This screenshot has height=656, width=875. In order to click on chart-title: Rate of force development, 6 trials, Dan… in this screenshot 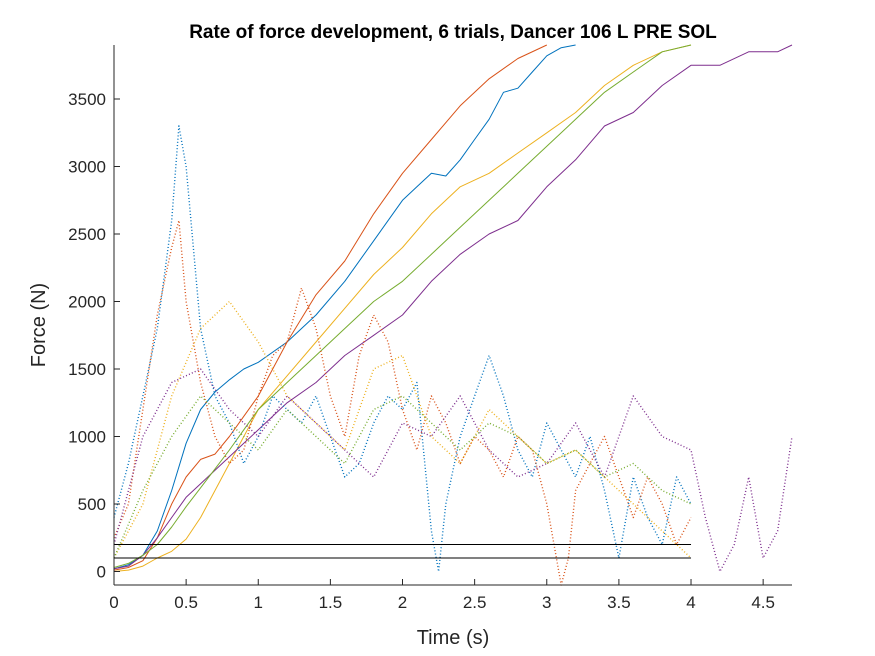, I will do `click(453, 32)`.